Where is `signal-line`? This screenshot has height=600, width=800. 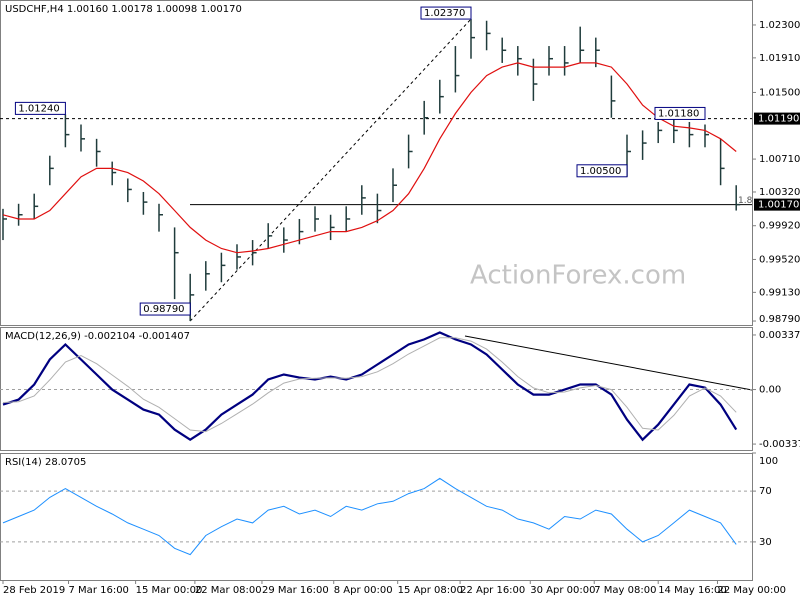 signal-line is located at coordinates (369, 385).